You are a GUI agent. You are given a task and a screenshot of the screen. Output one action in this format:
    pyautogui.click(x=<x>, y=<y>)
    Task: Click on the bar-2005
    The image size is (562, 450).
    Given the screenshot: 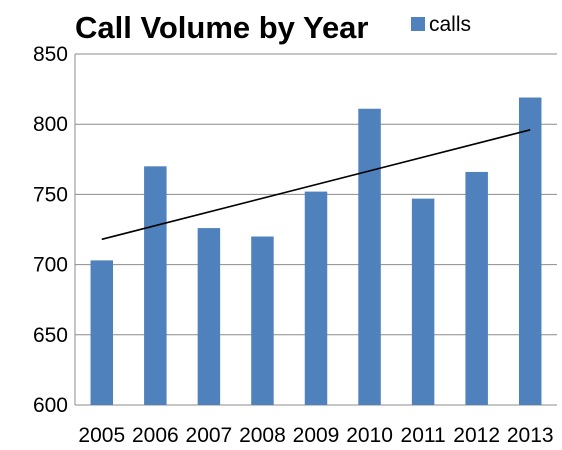 What is the action you would take?
    pyautogui.click(x=102, y=332)
    